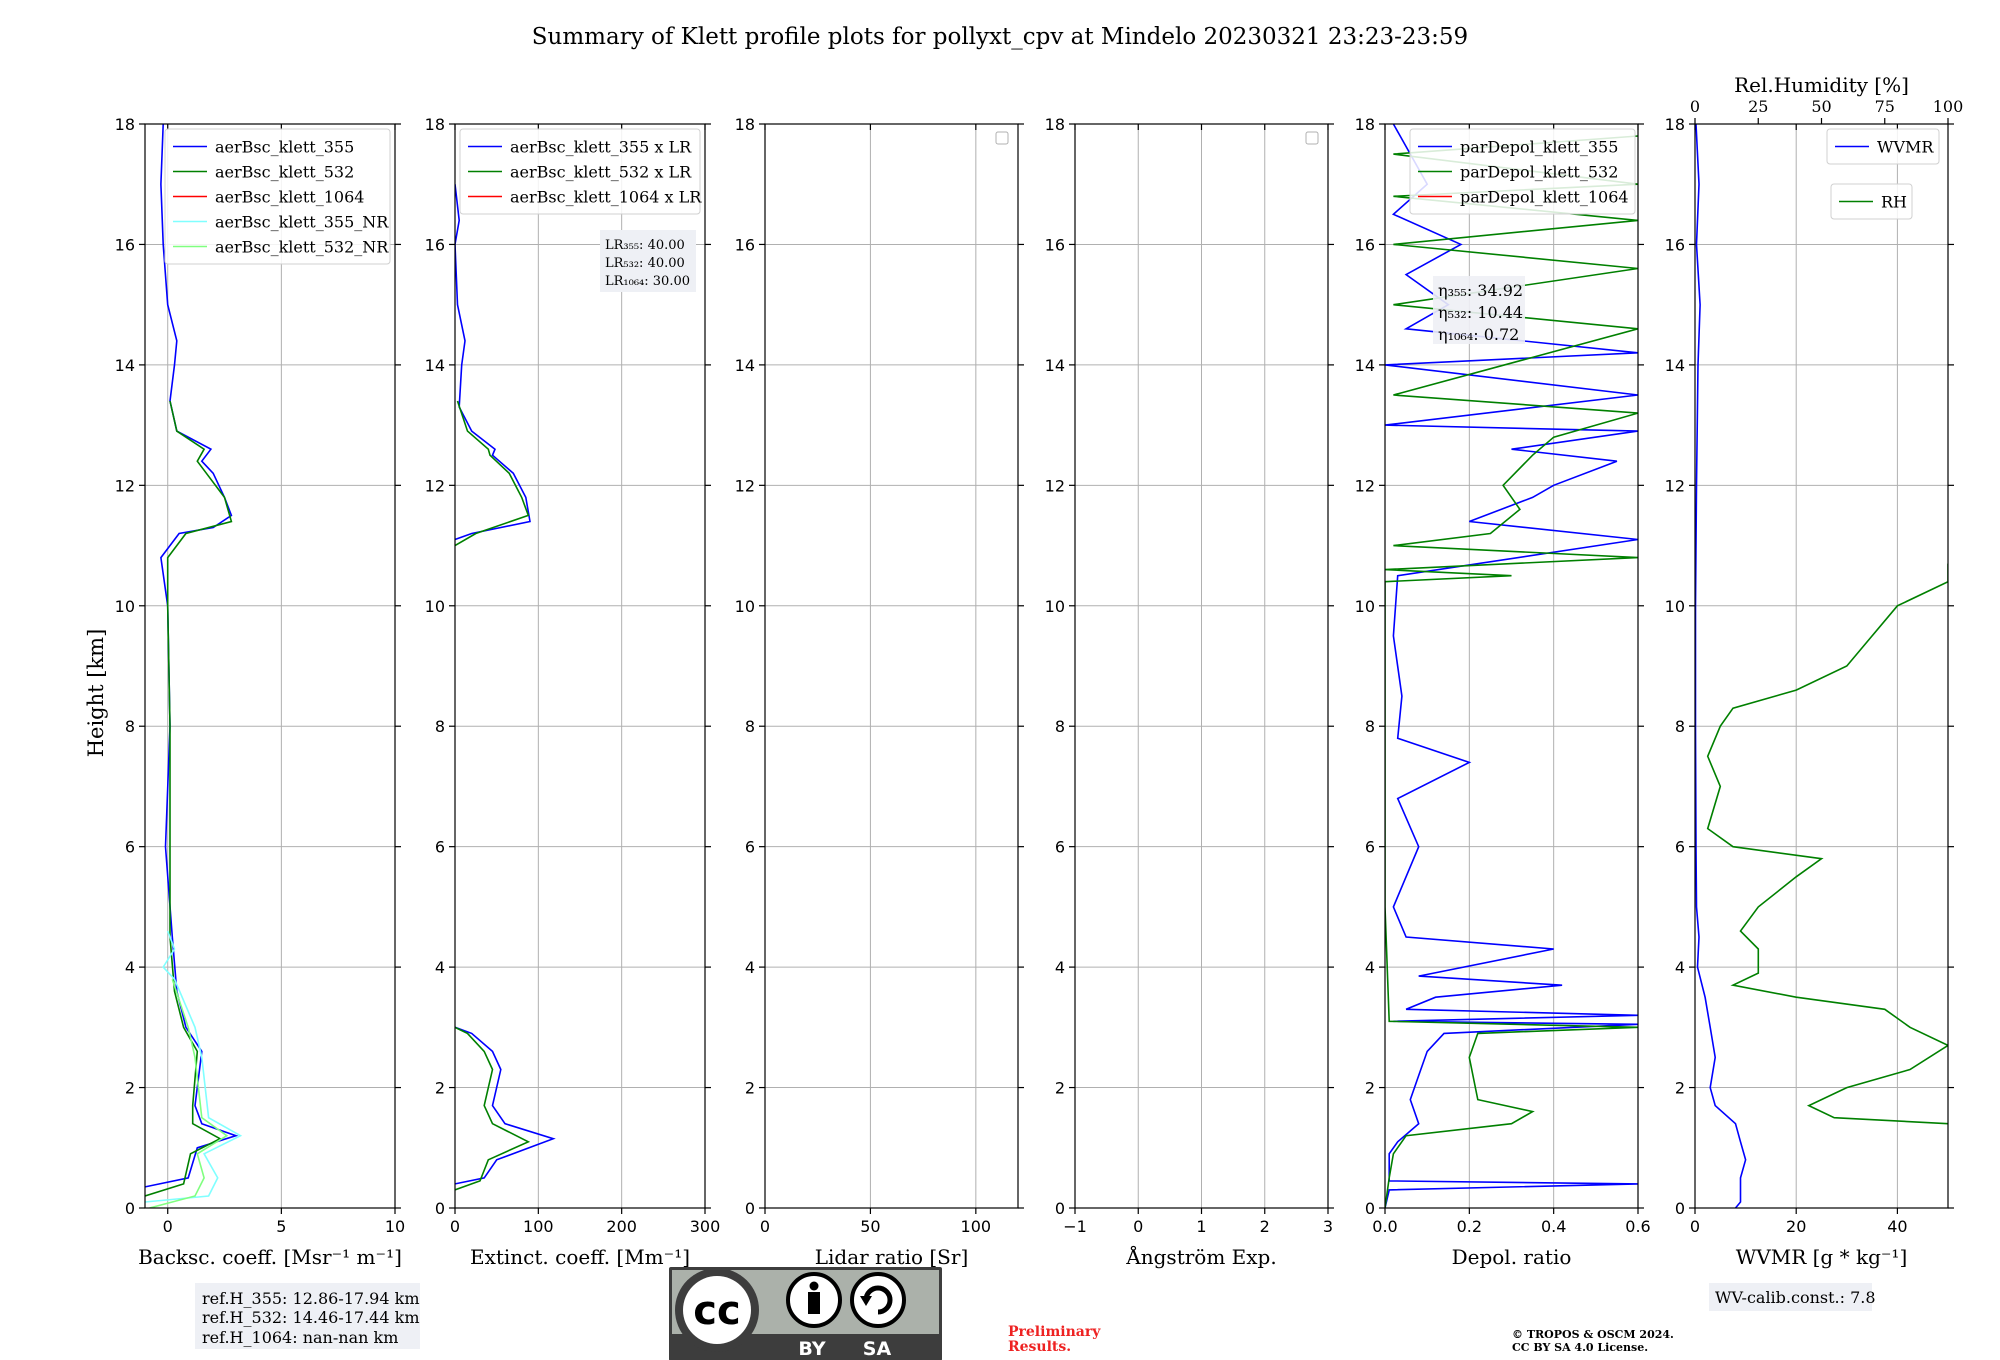 This screenshot has width=2000, height=1360. I want to click on series-rh, so click(1827, 844).